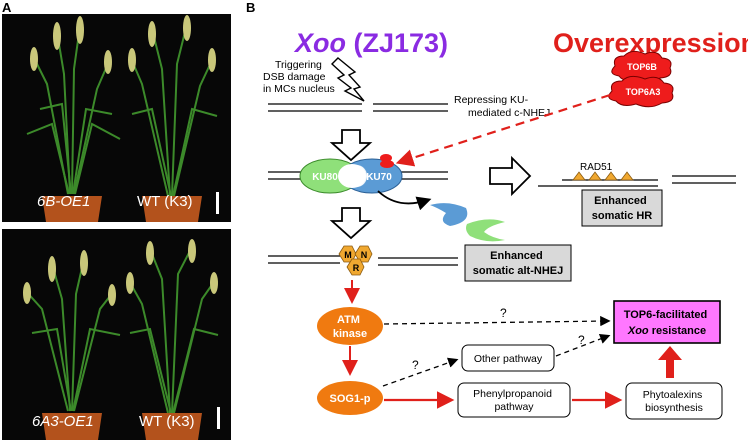  Describe the element at coordinates (387, 161) in the screenshot. I see `top6-bound-blob` at that location.